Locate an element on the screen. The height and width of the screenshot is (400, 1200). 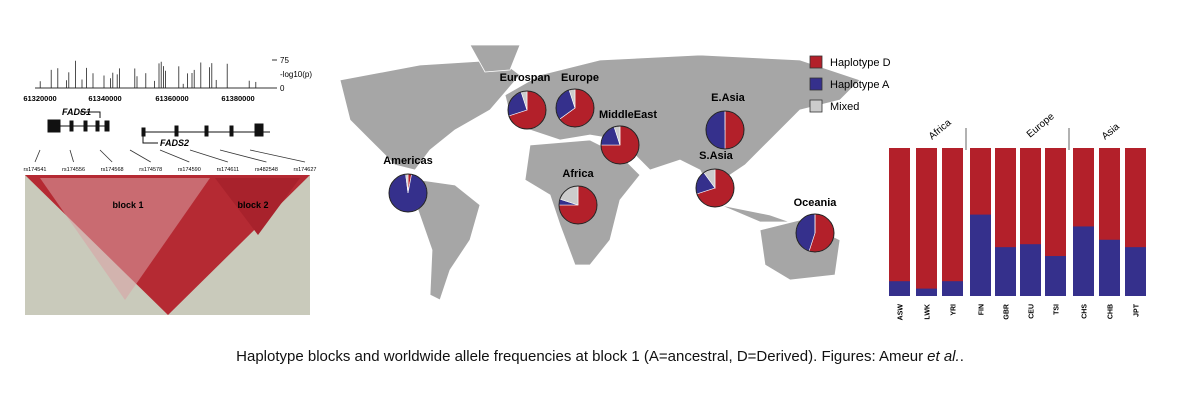
position-label: 61340000 is located at coordinates (104, 98).